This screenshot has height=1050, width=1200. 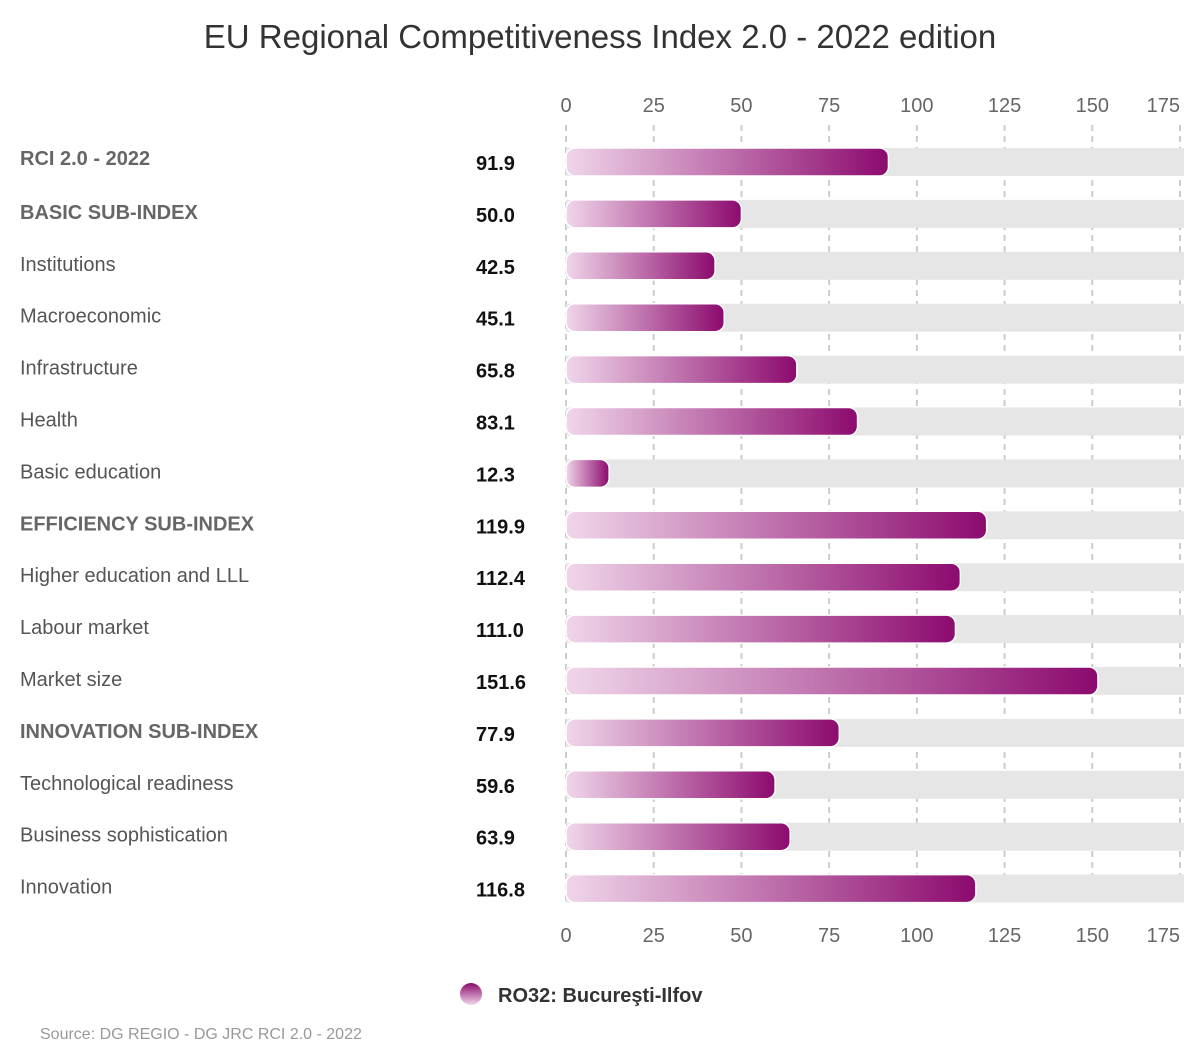 I want to click on data-label: 63.9, so click(x=495, y=839).